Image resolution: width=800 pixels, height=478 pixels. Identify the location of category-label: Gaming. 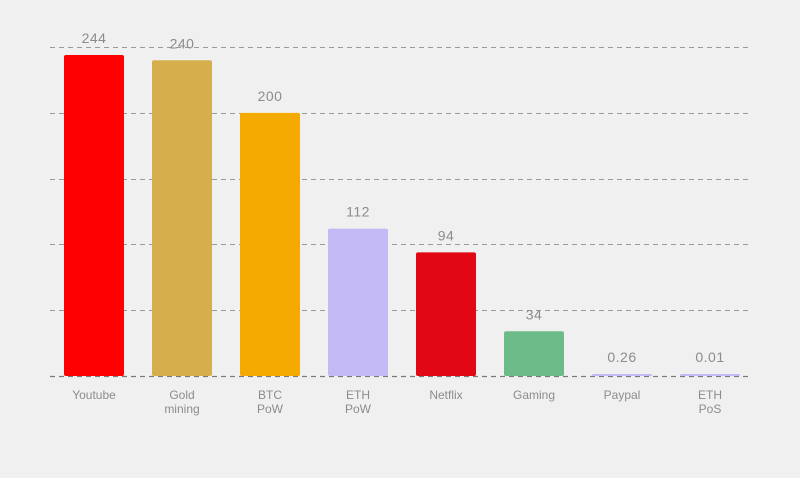
(534, 395).